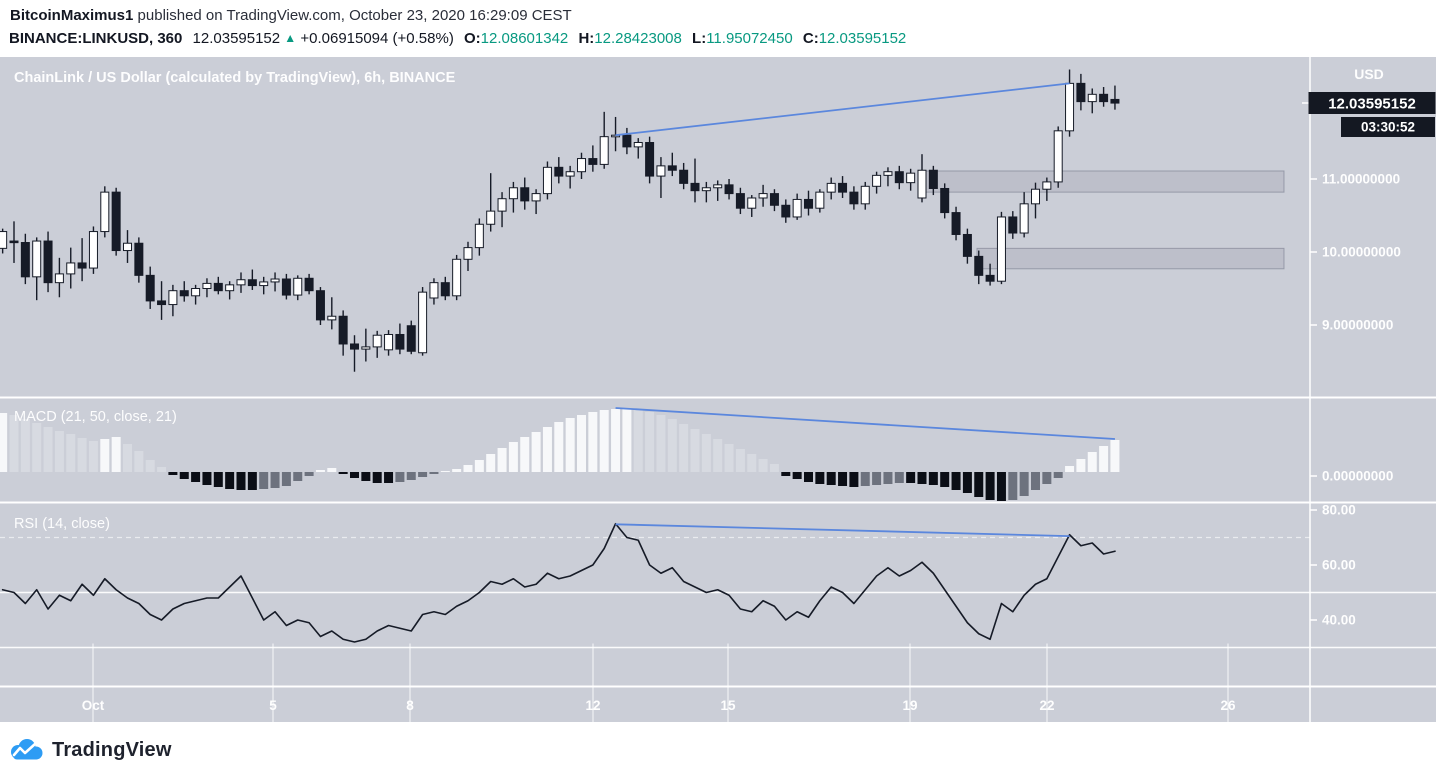 The height and width of the screenshot is (774, 1436). What do you see at coordinates (1373, 389) in the screenshot?
I see `price-scale` at bounding box center [1373, 389].